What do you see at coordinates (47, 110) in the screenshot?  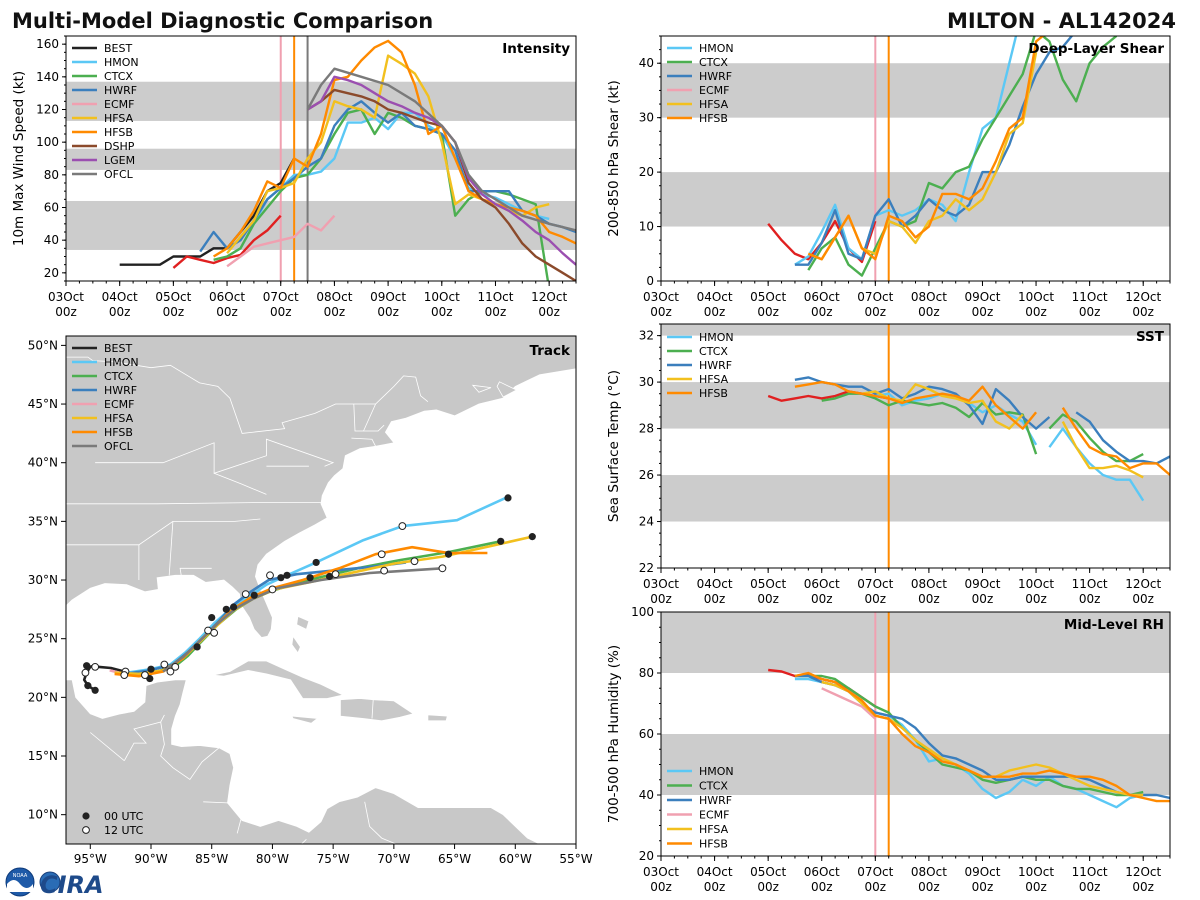 I see `y-tick-label: 120` at bounding box center [47, 110].